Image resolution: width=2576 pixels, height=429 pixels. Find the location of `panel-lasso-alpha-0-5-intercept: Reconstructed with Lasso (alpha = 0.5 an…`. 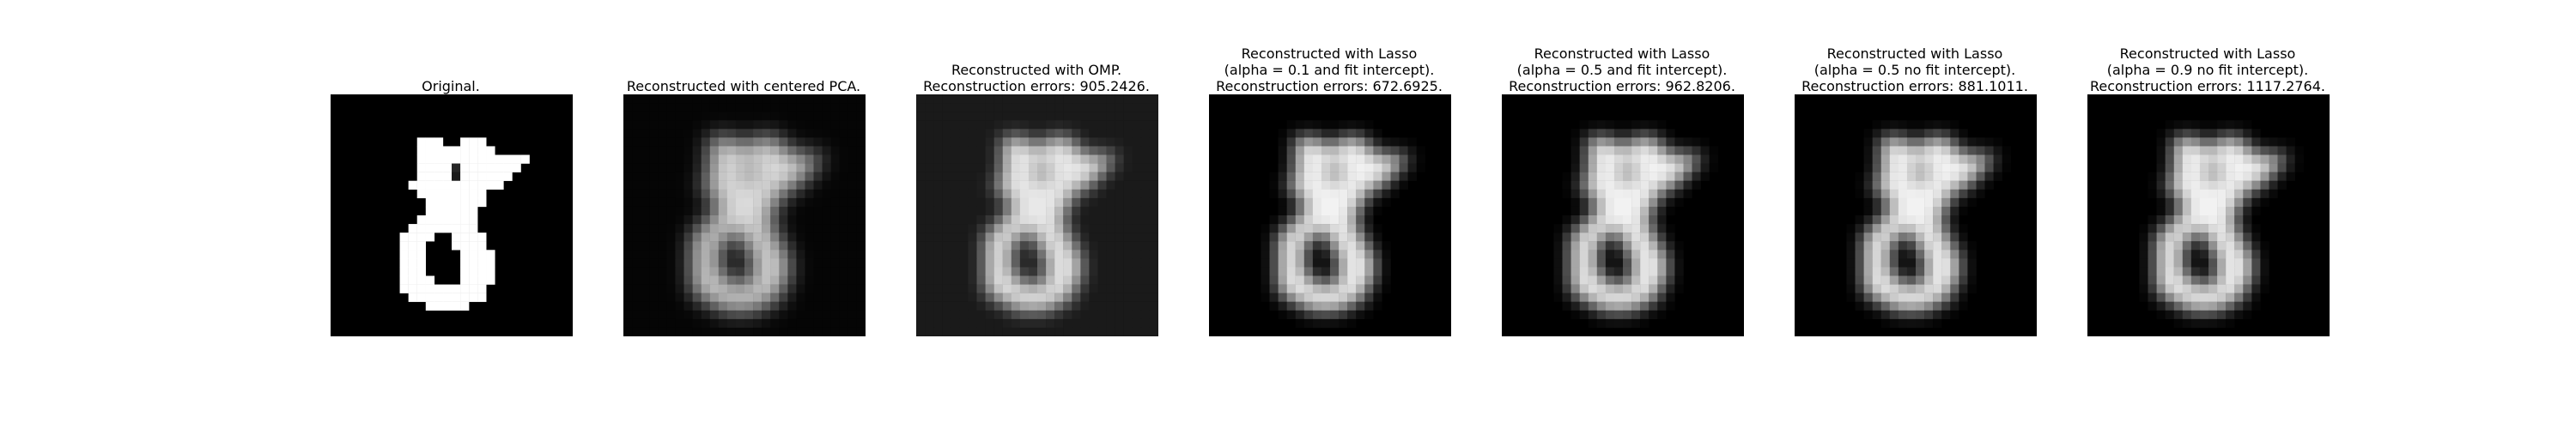

panel-lasso-alpha-0-5-intercept: Reconstructed with Lasso (alpha = 0.5 an… is located at coordinates (1622, 214).